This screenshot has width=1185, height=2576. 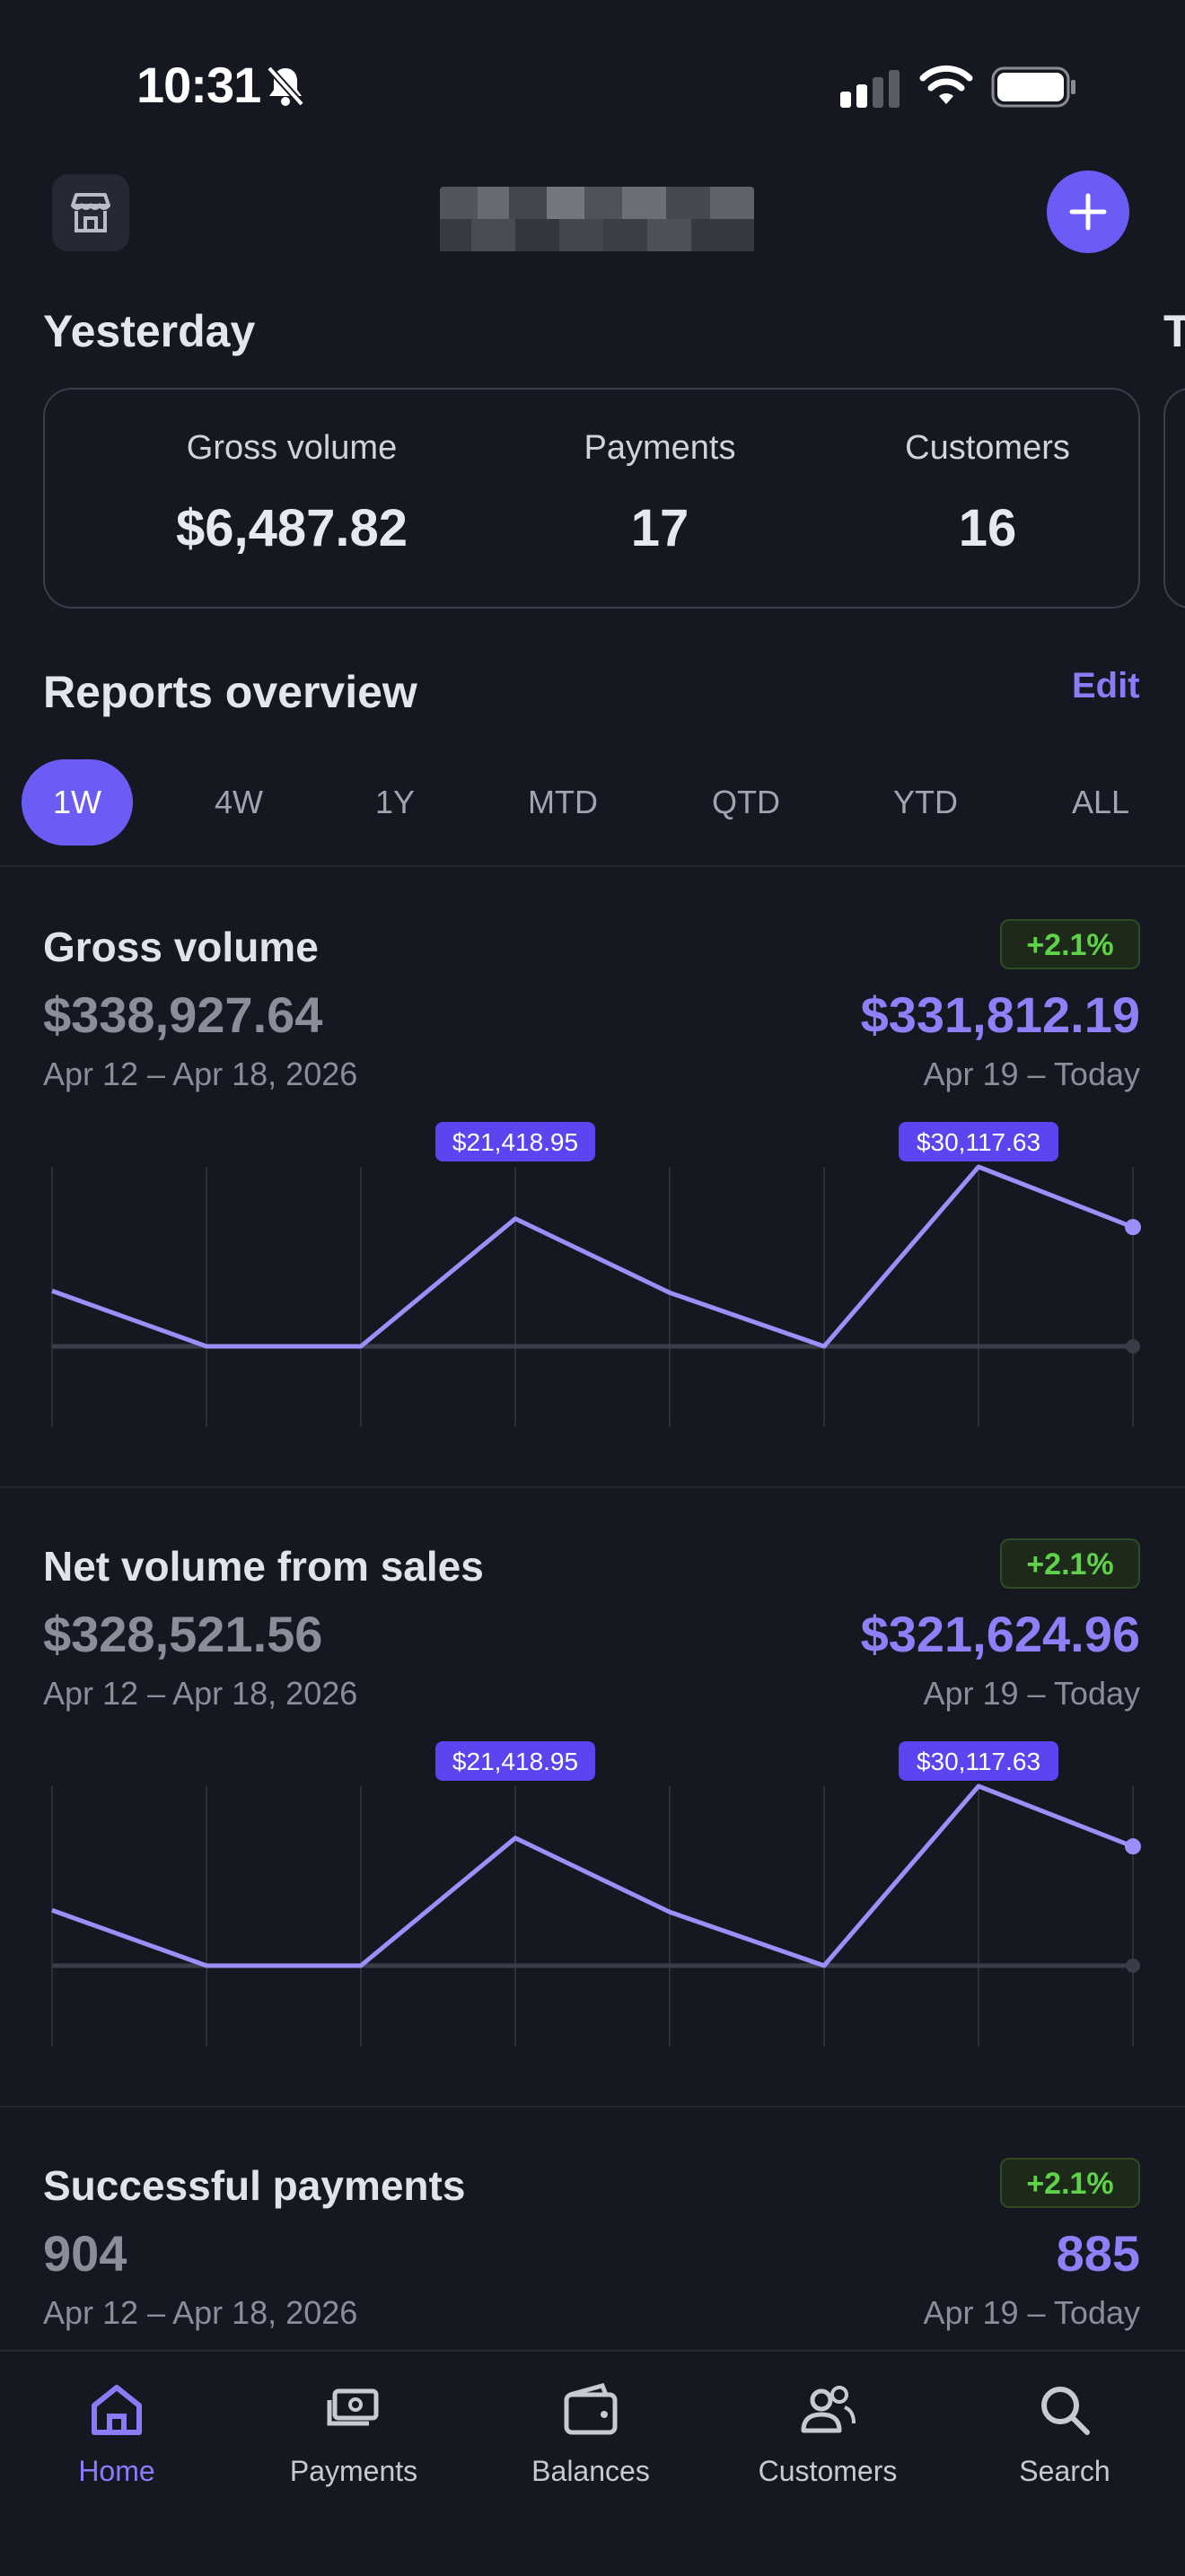 What do you see at coordinates (925, 802) in the screenshot?
I see `tab-ytd: YTD` at bounding box center [925, 802].